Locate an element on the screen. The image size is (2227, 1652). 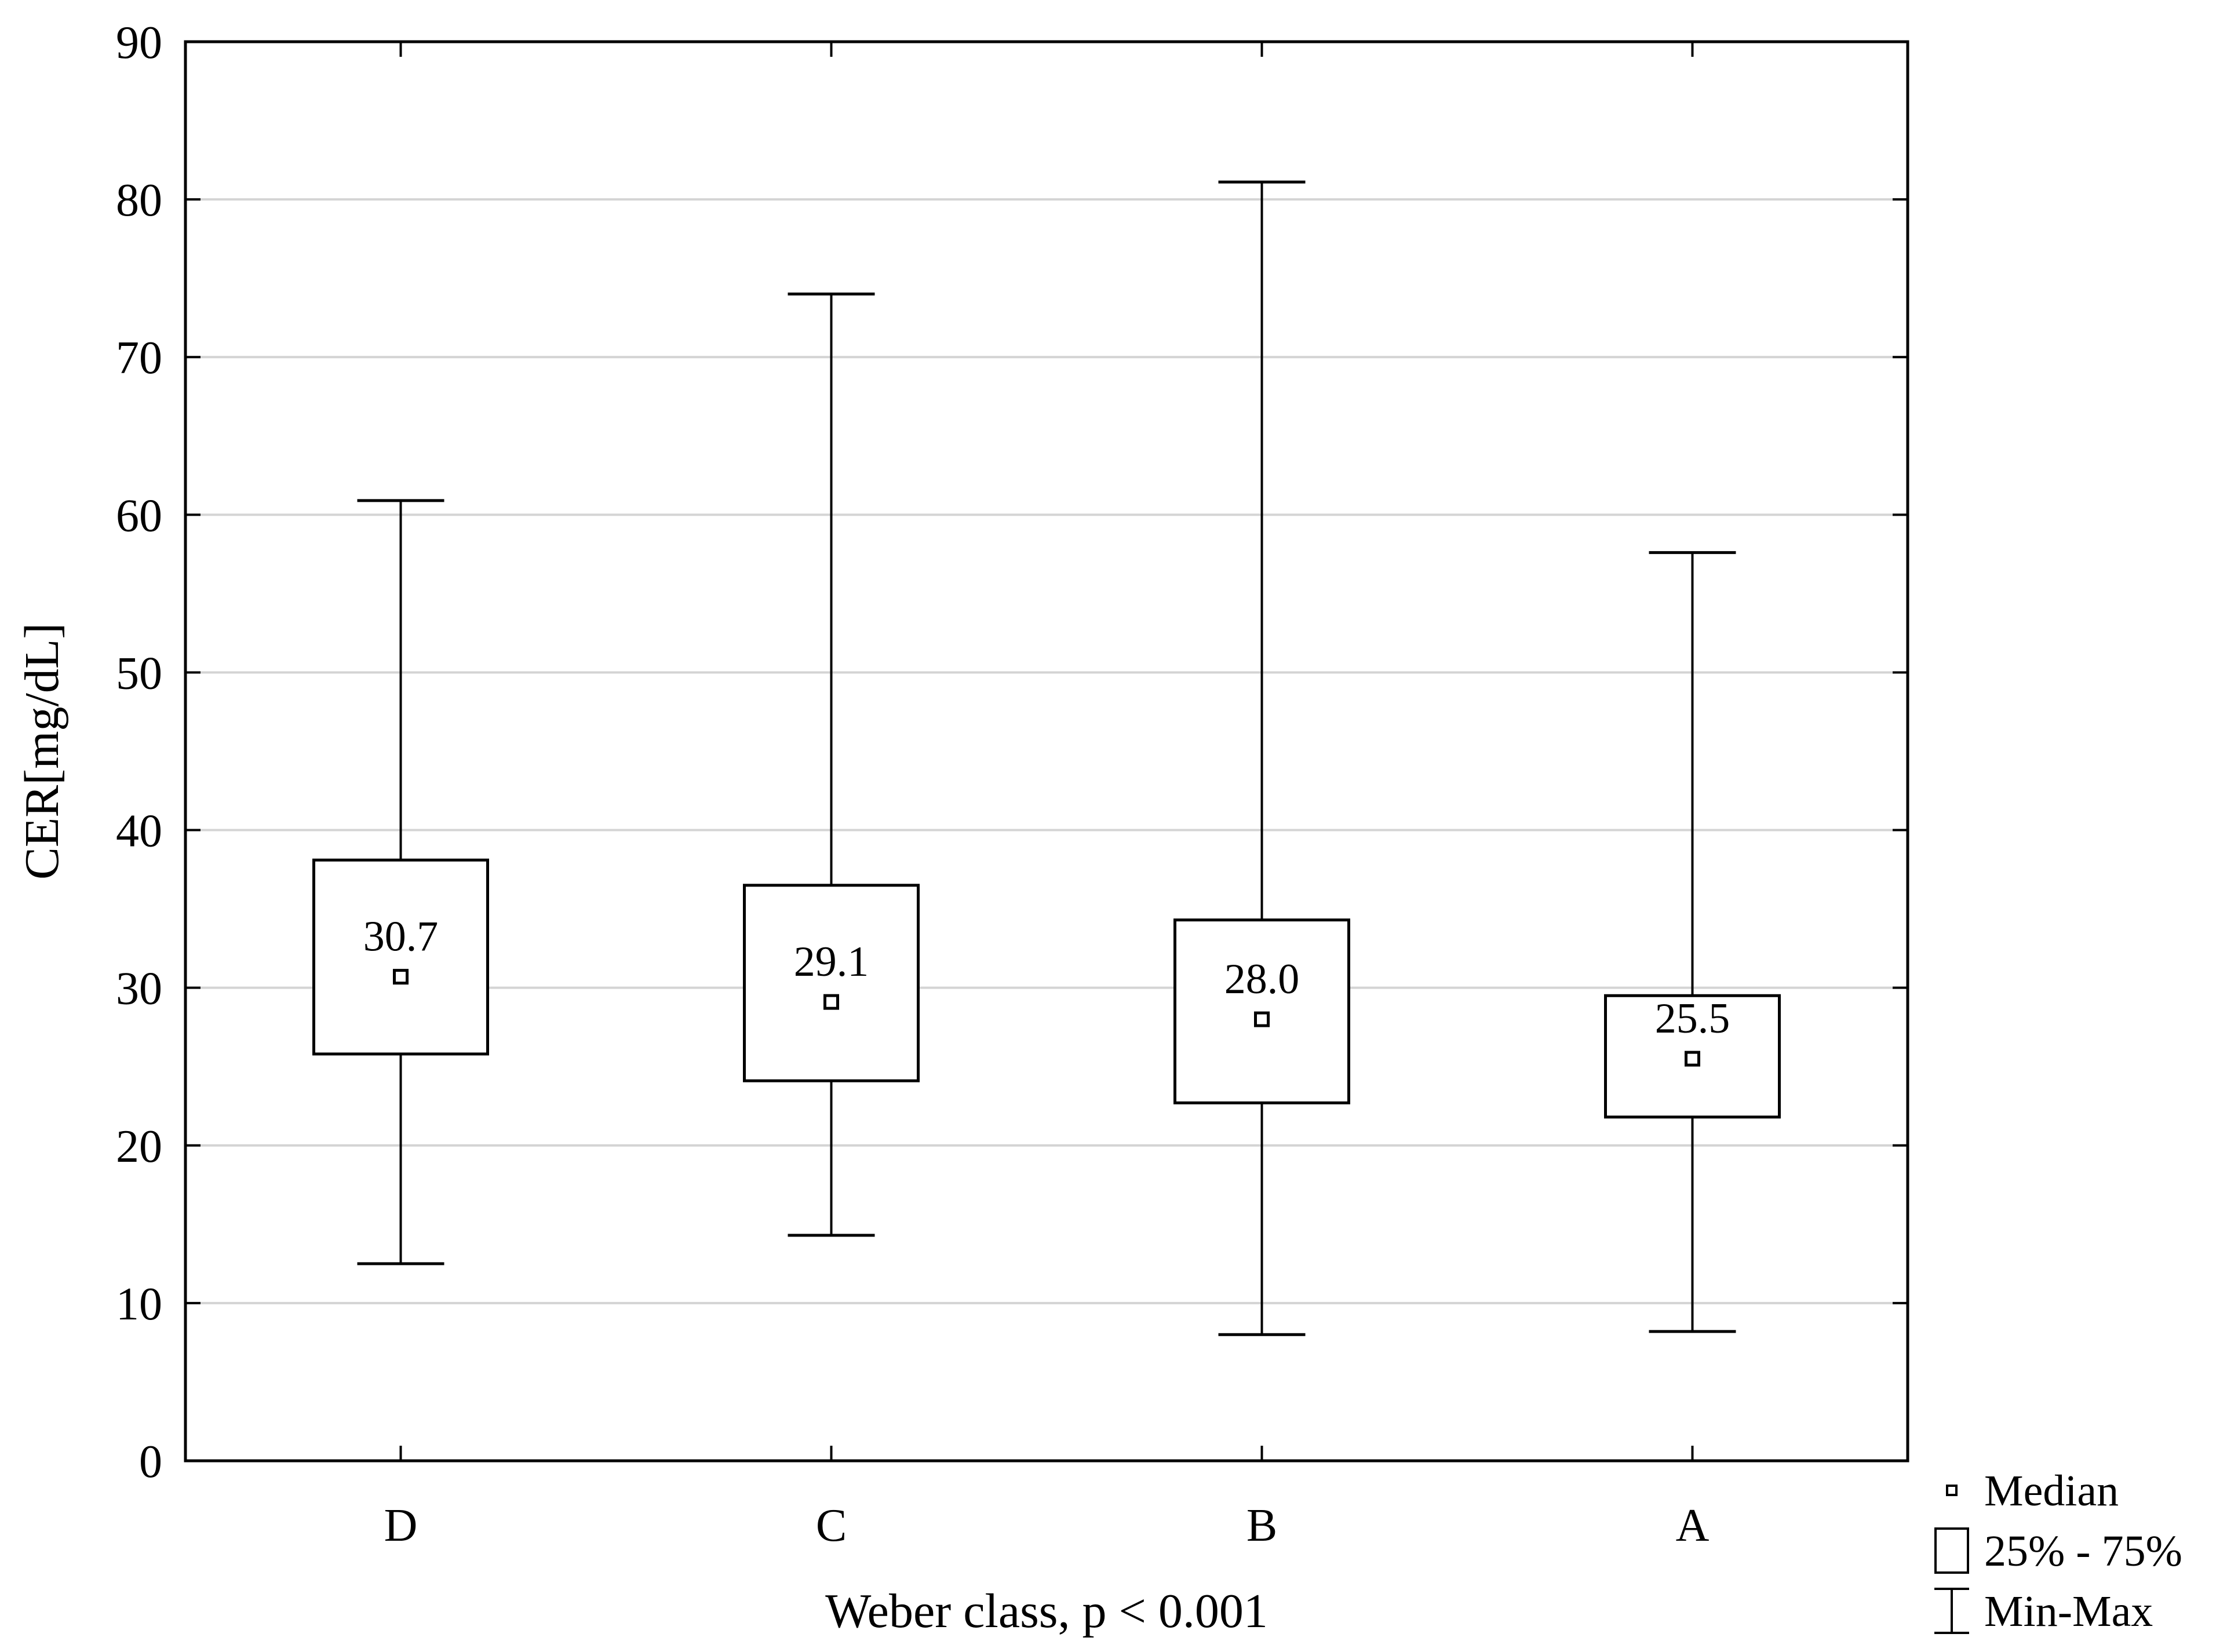
legend: Median 25% - 75% Min-Max is located at coordinates (2058, 1551).